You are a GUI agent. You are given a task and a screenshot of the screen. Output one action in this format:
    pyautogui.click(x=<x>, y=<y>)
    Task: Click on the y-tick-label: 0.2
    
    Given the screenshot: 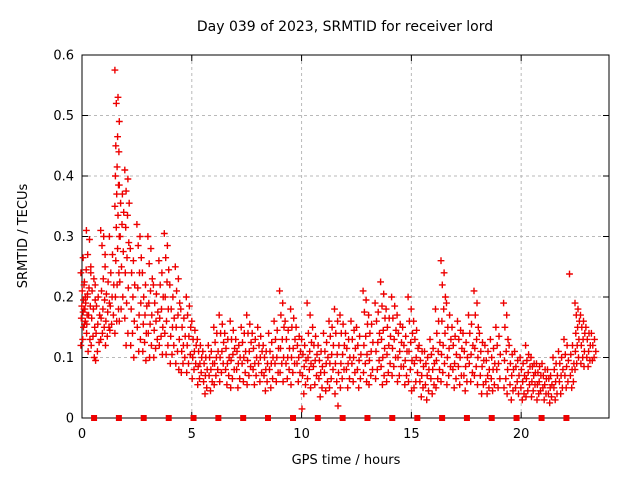 What is the action you would take?
    pyautogui.click(x=63, y=298)
    